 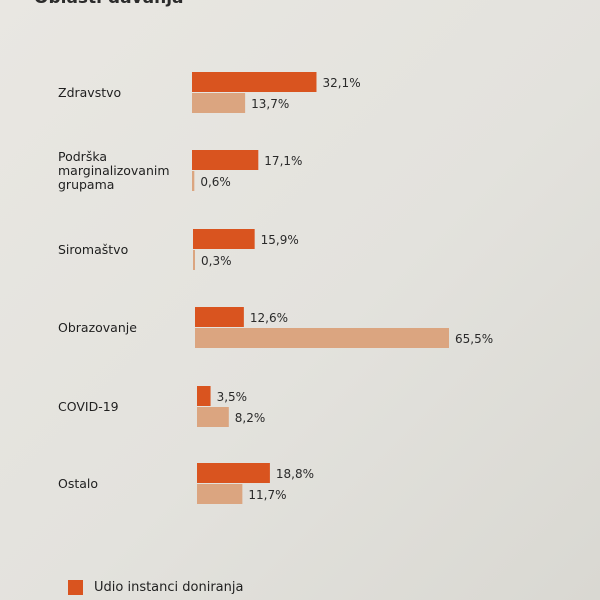 I want to click on value-label: 17,1%, so click(x=283, y=161).